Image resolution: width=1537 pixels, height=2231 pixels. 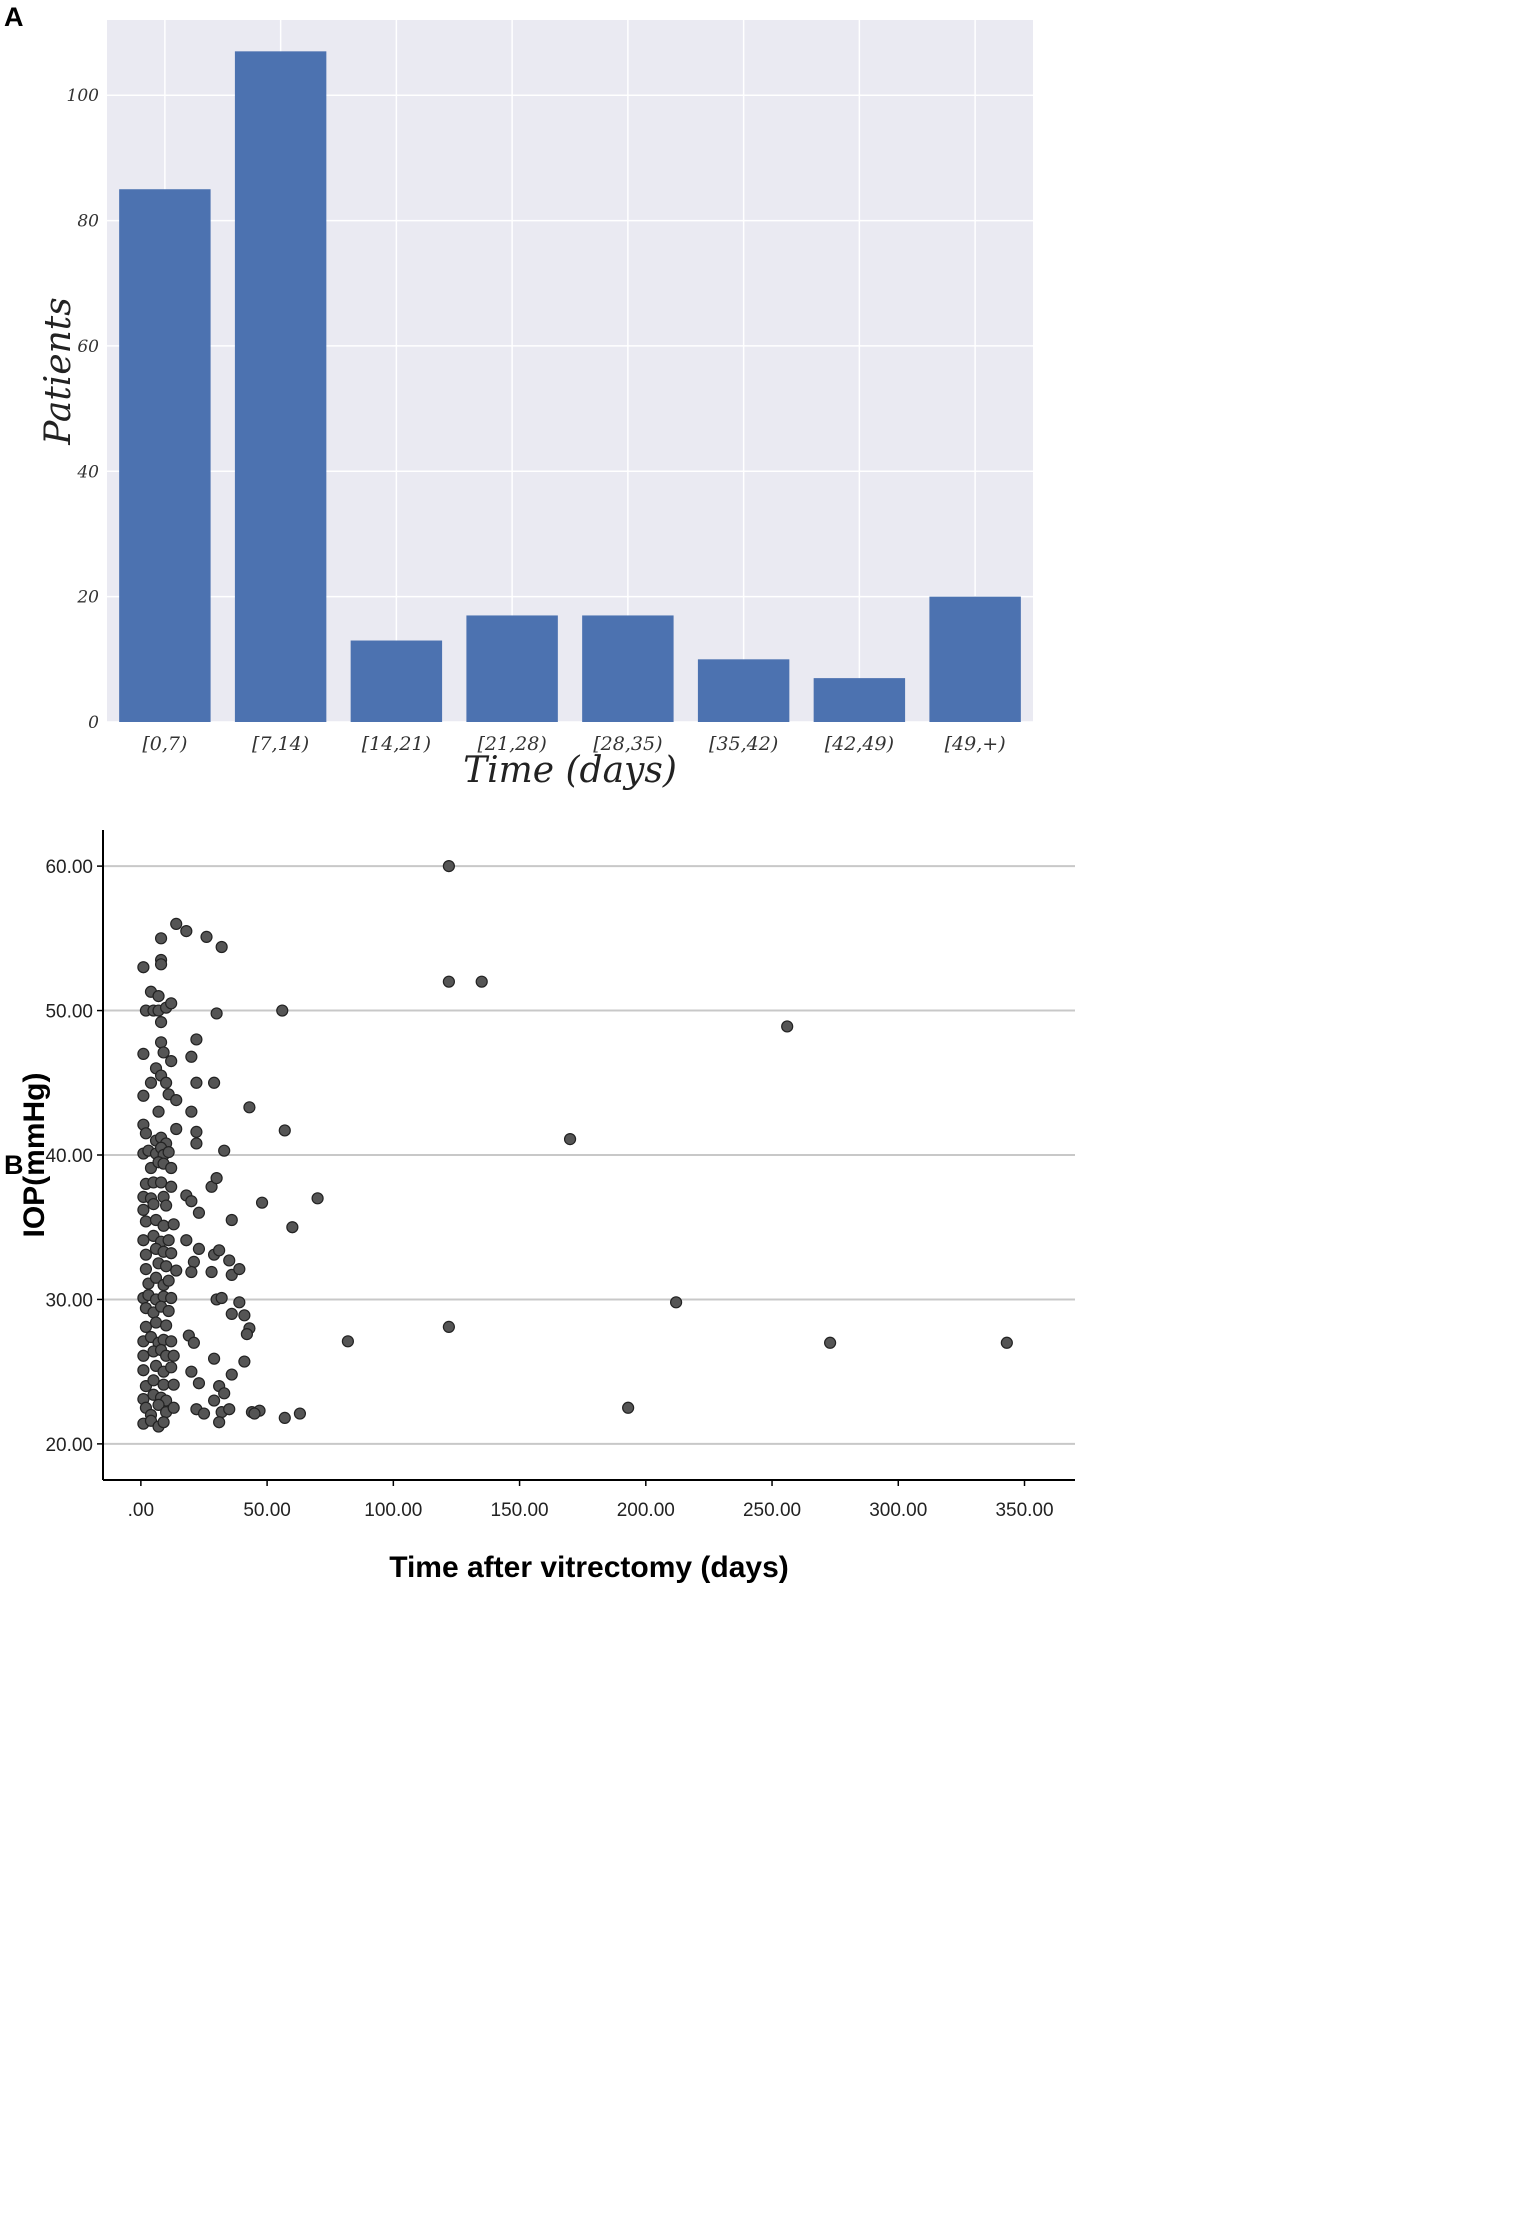 I want to click on x-axis-label: Time after vitrectomy (days), so click(x=589, y=1567).